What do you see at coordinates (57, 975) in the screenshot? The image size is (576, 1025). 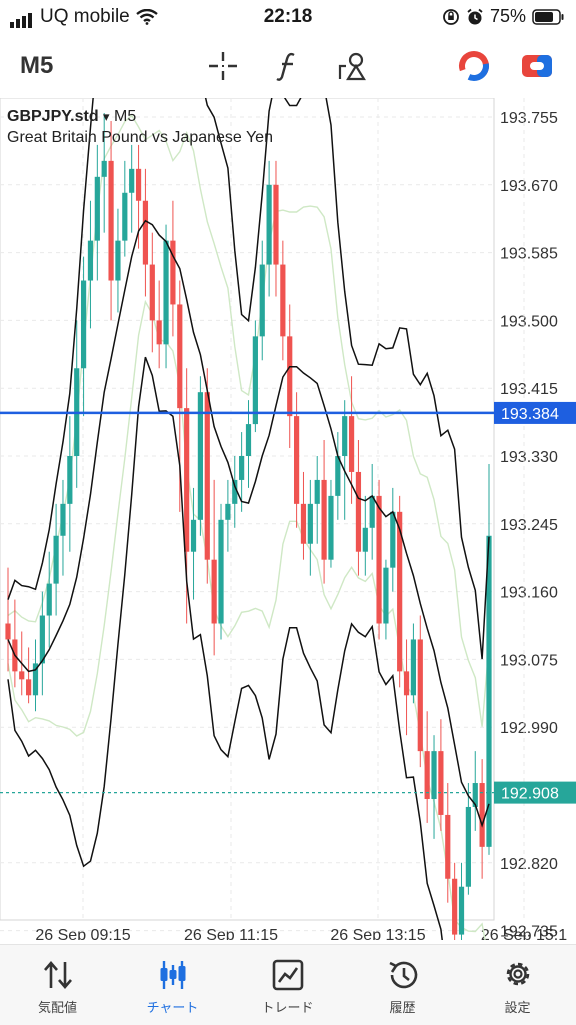 I see `quotes-icon` at bounding box center [57, 975].